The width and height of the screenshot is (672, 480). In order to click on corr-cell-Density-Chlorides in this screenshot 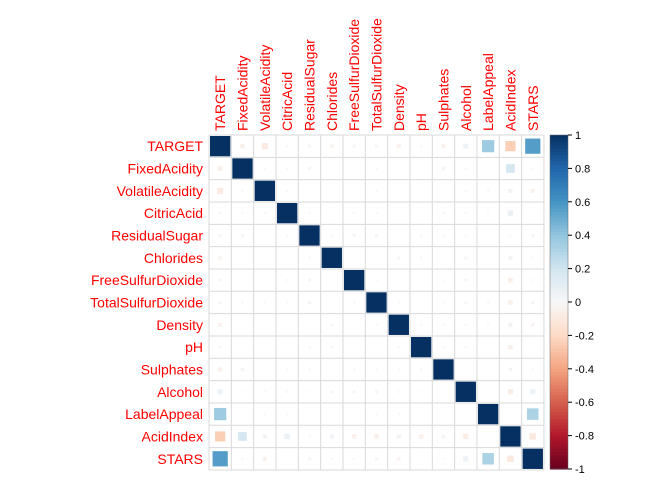, I will do `click(332, 325)`.